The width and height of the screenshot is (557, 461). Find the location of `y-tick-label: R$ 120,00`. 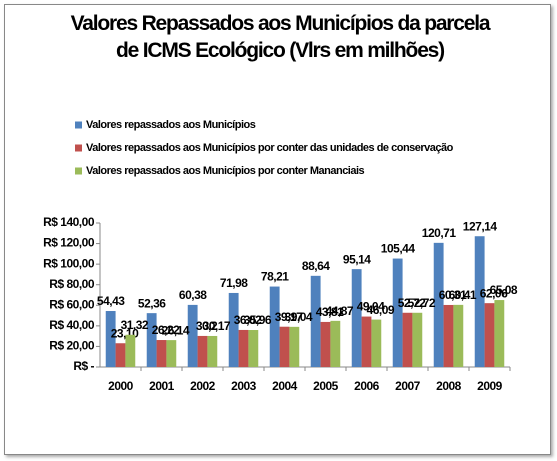

y-tick-label: R$ 120,00 is located at coordinates (69, 243).